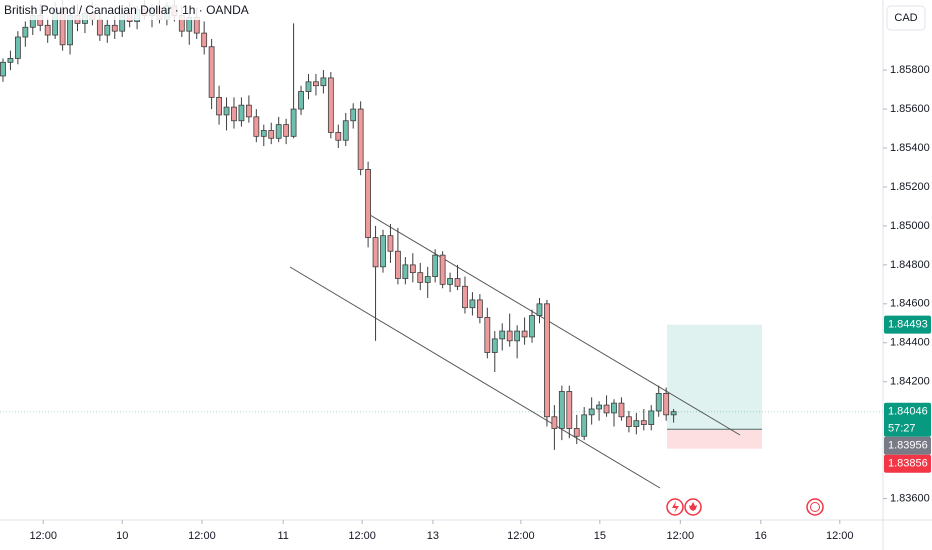 This screenshot has height=550, width=932. What do you see at coordinates (908, 412) in the screenshot?
I see `price-label: 1.84046` at bounding box center [908, 412].